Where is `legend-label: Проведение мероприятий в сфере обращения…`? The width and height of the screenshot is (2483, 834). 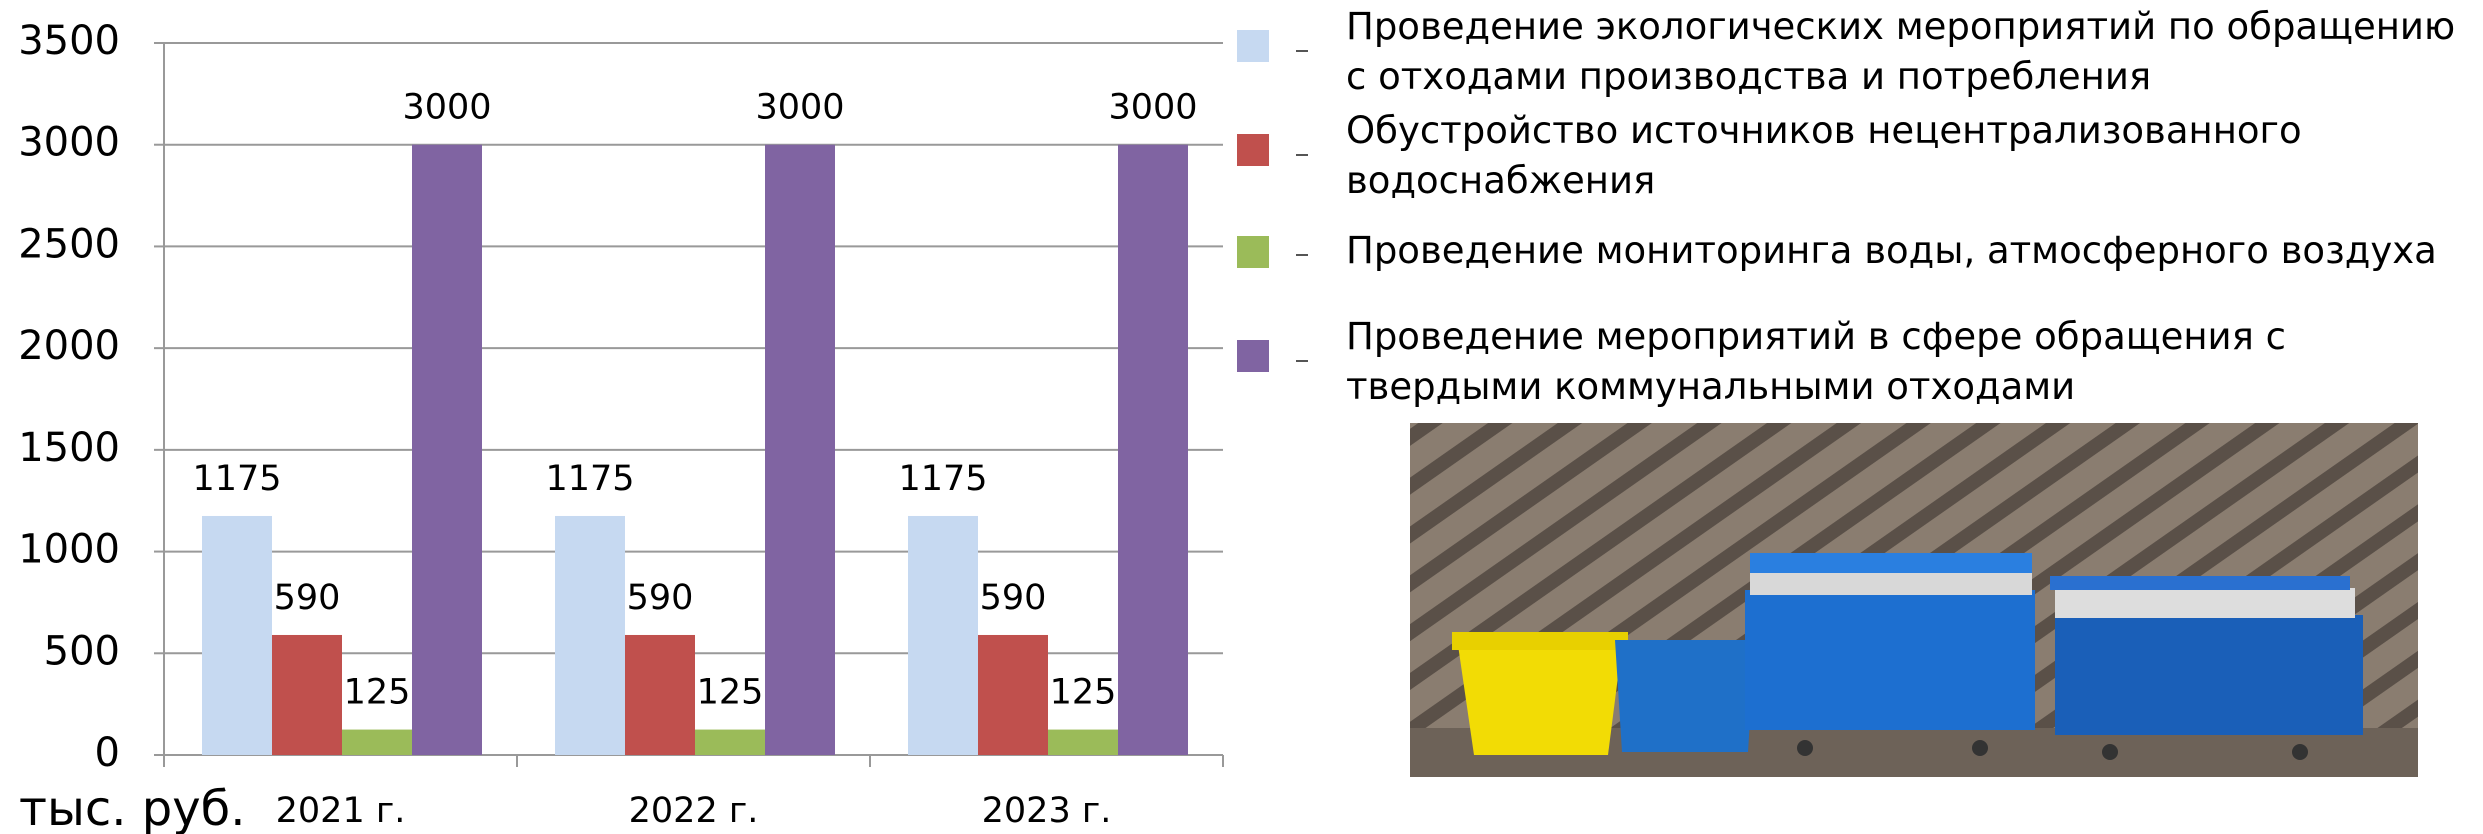
legend-label: Проведение мероприятий в сфере обращения… is located at coordinates (1816, 361).